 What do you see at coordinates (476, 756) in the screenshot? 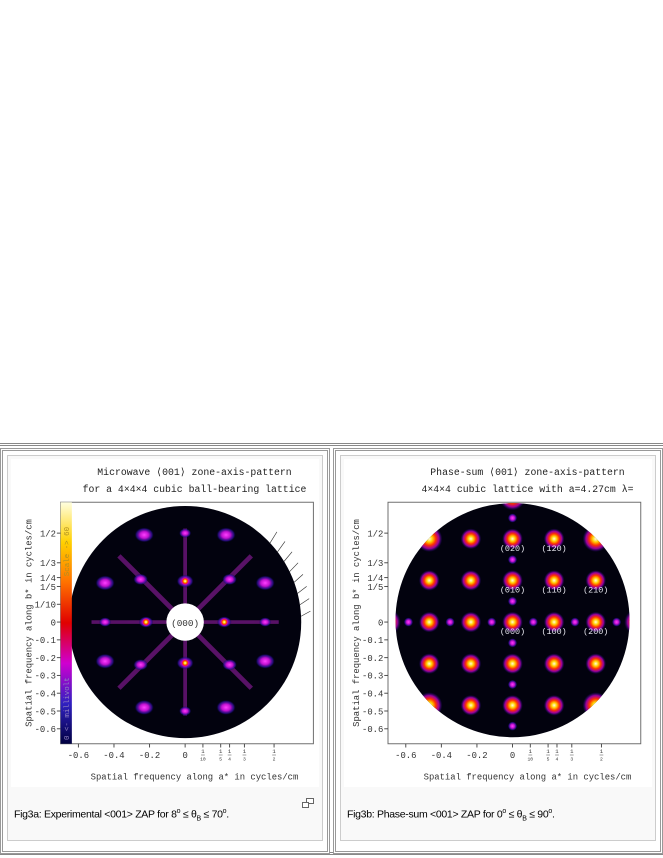
I see `x-tick-label: -0.2` at bounding box center [476, 756].